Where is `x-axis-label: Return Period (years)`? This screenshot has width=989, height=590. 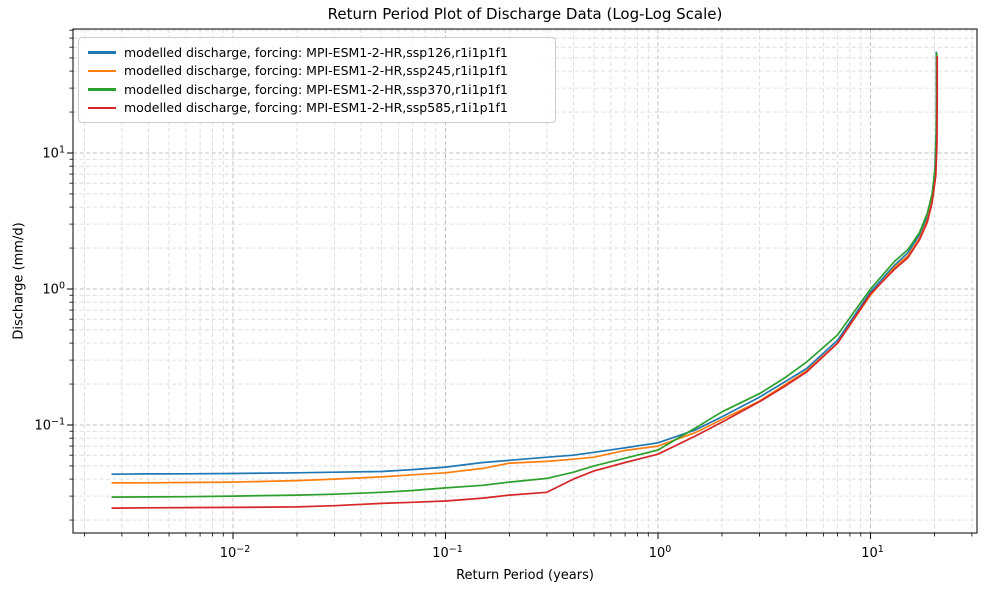
x-axis-label: Return Period (years) is located at coordinates (525, 575).